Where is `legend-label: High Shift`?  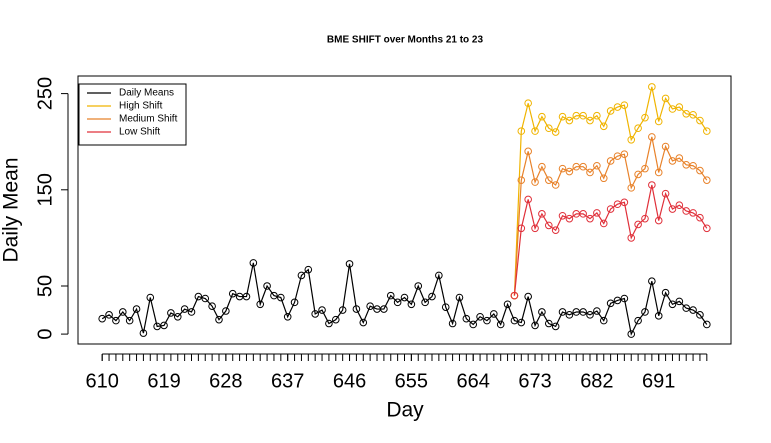
legend-label: High Shift is located at coordinates (141, 106).